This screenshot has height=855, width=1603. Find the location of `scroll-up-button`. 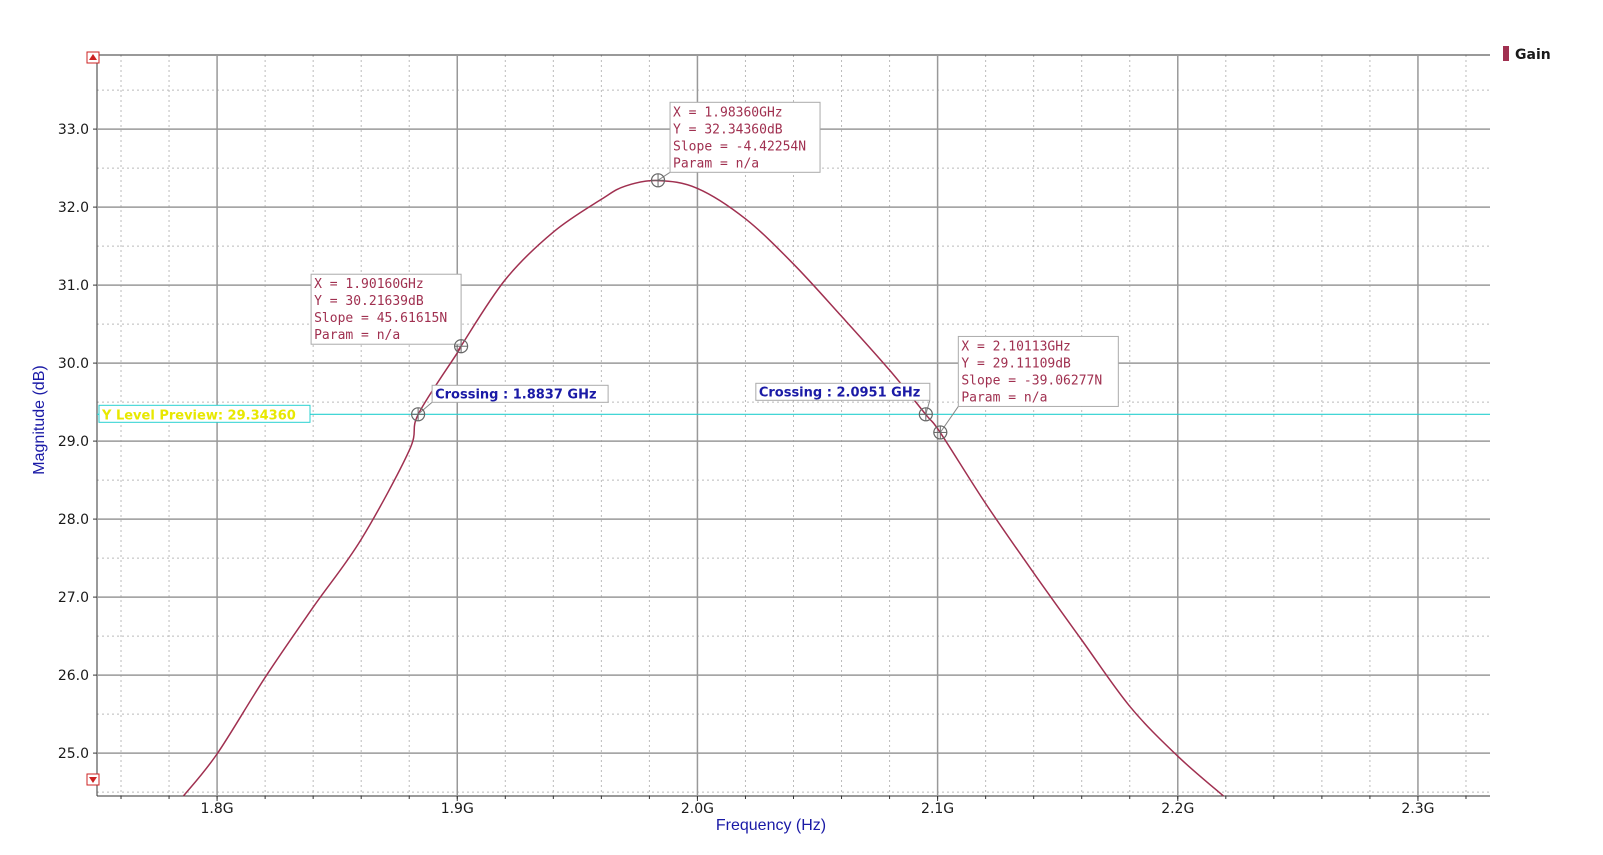

scroll-up-button is located at coordinates (93, 57).